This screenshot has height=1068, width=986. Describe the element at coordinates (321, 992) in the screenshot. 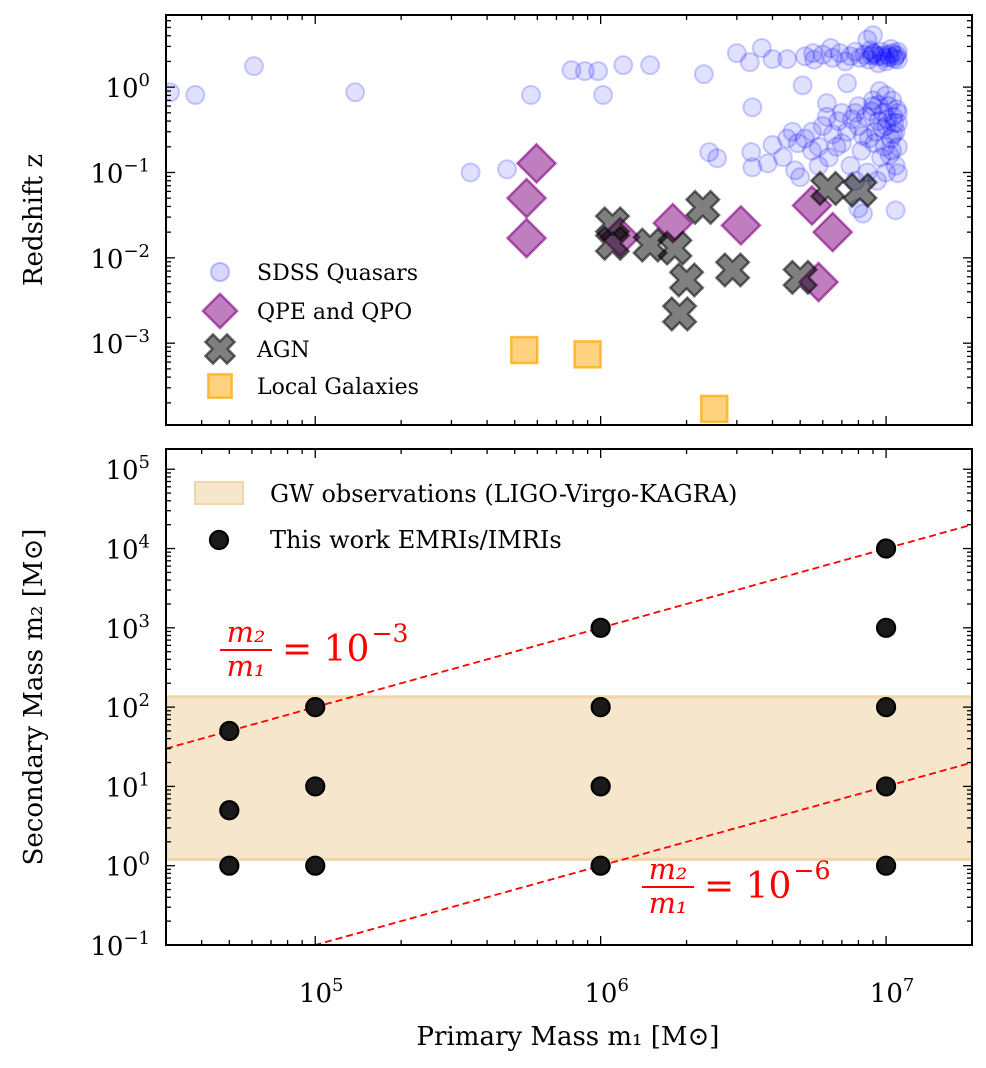

I see `x-tick-label: 105` at that location.